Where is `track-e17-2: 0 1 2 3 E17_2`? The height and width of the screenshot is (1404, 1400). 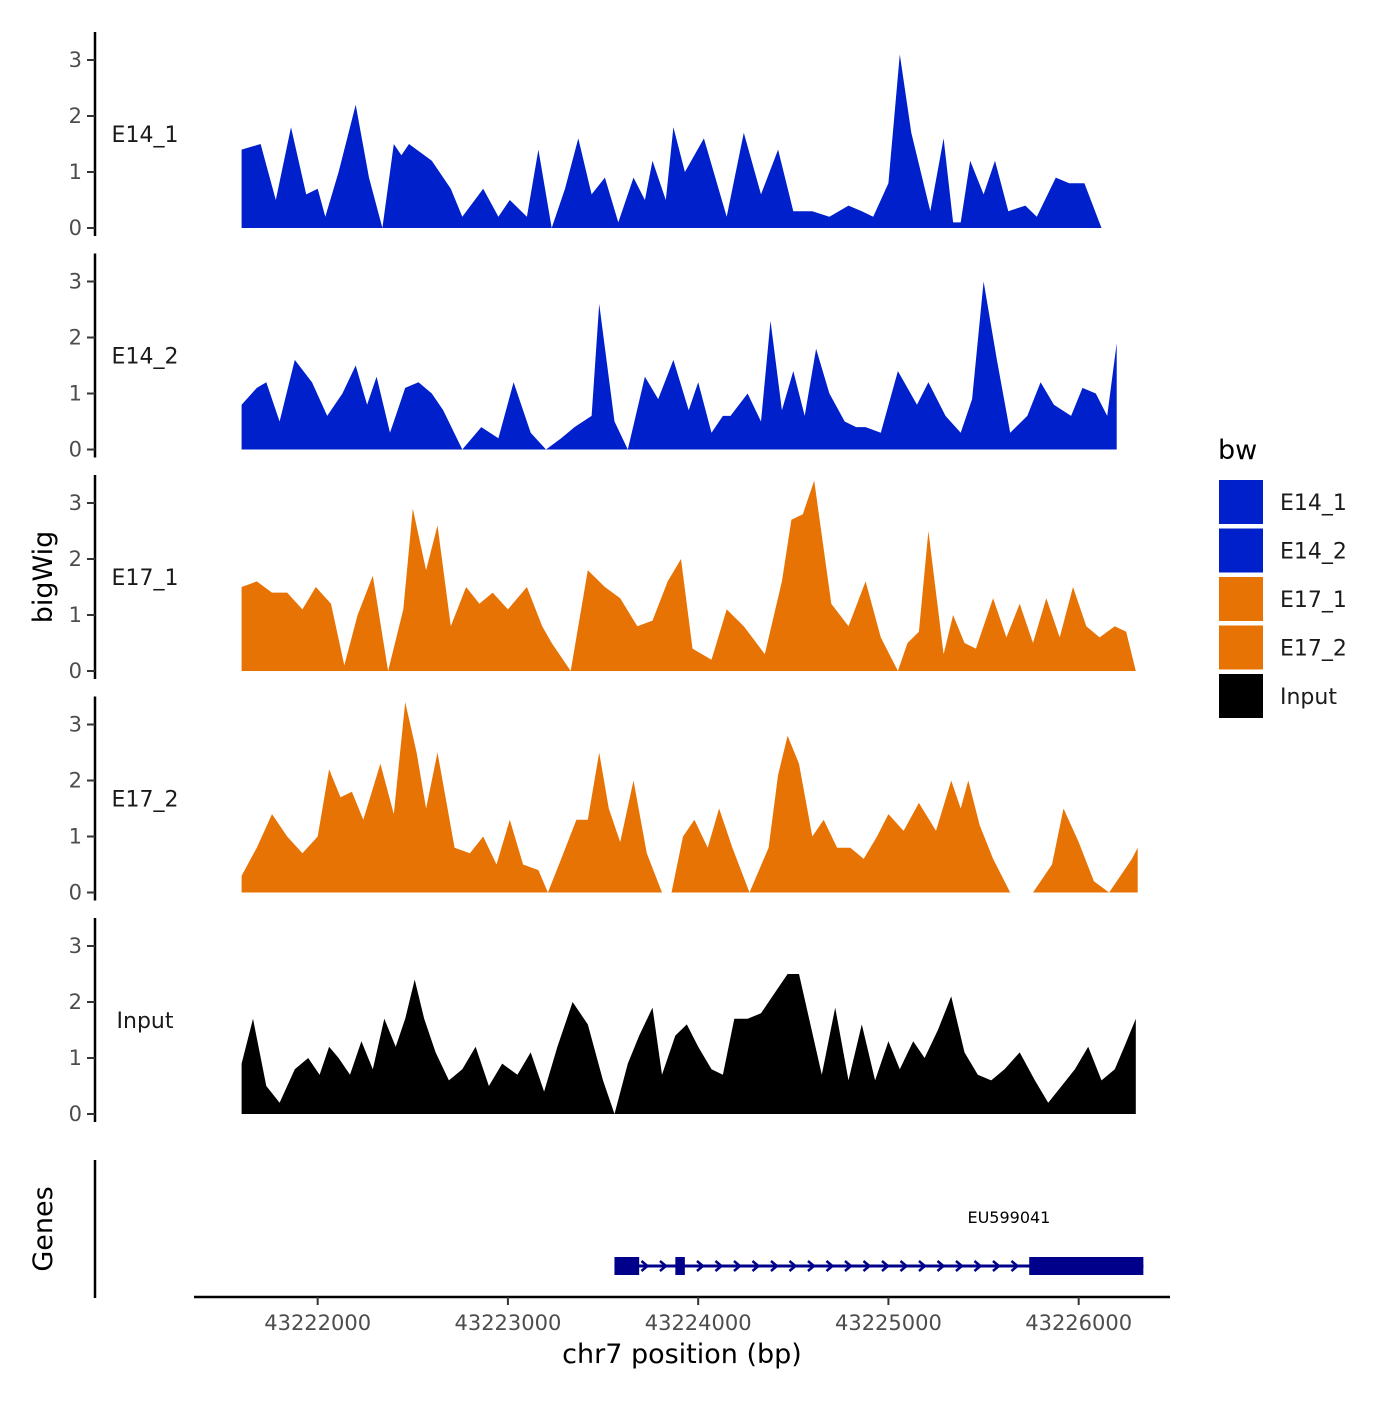 track-e17-2: 0 1 2 3 E17_2 is located at coordinates (603, 800).